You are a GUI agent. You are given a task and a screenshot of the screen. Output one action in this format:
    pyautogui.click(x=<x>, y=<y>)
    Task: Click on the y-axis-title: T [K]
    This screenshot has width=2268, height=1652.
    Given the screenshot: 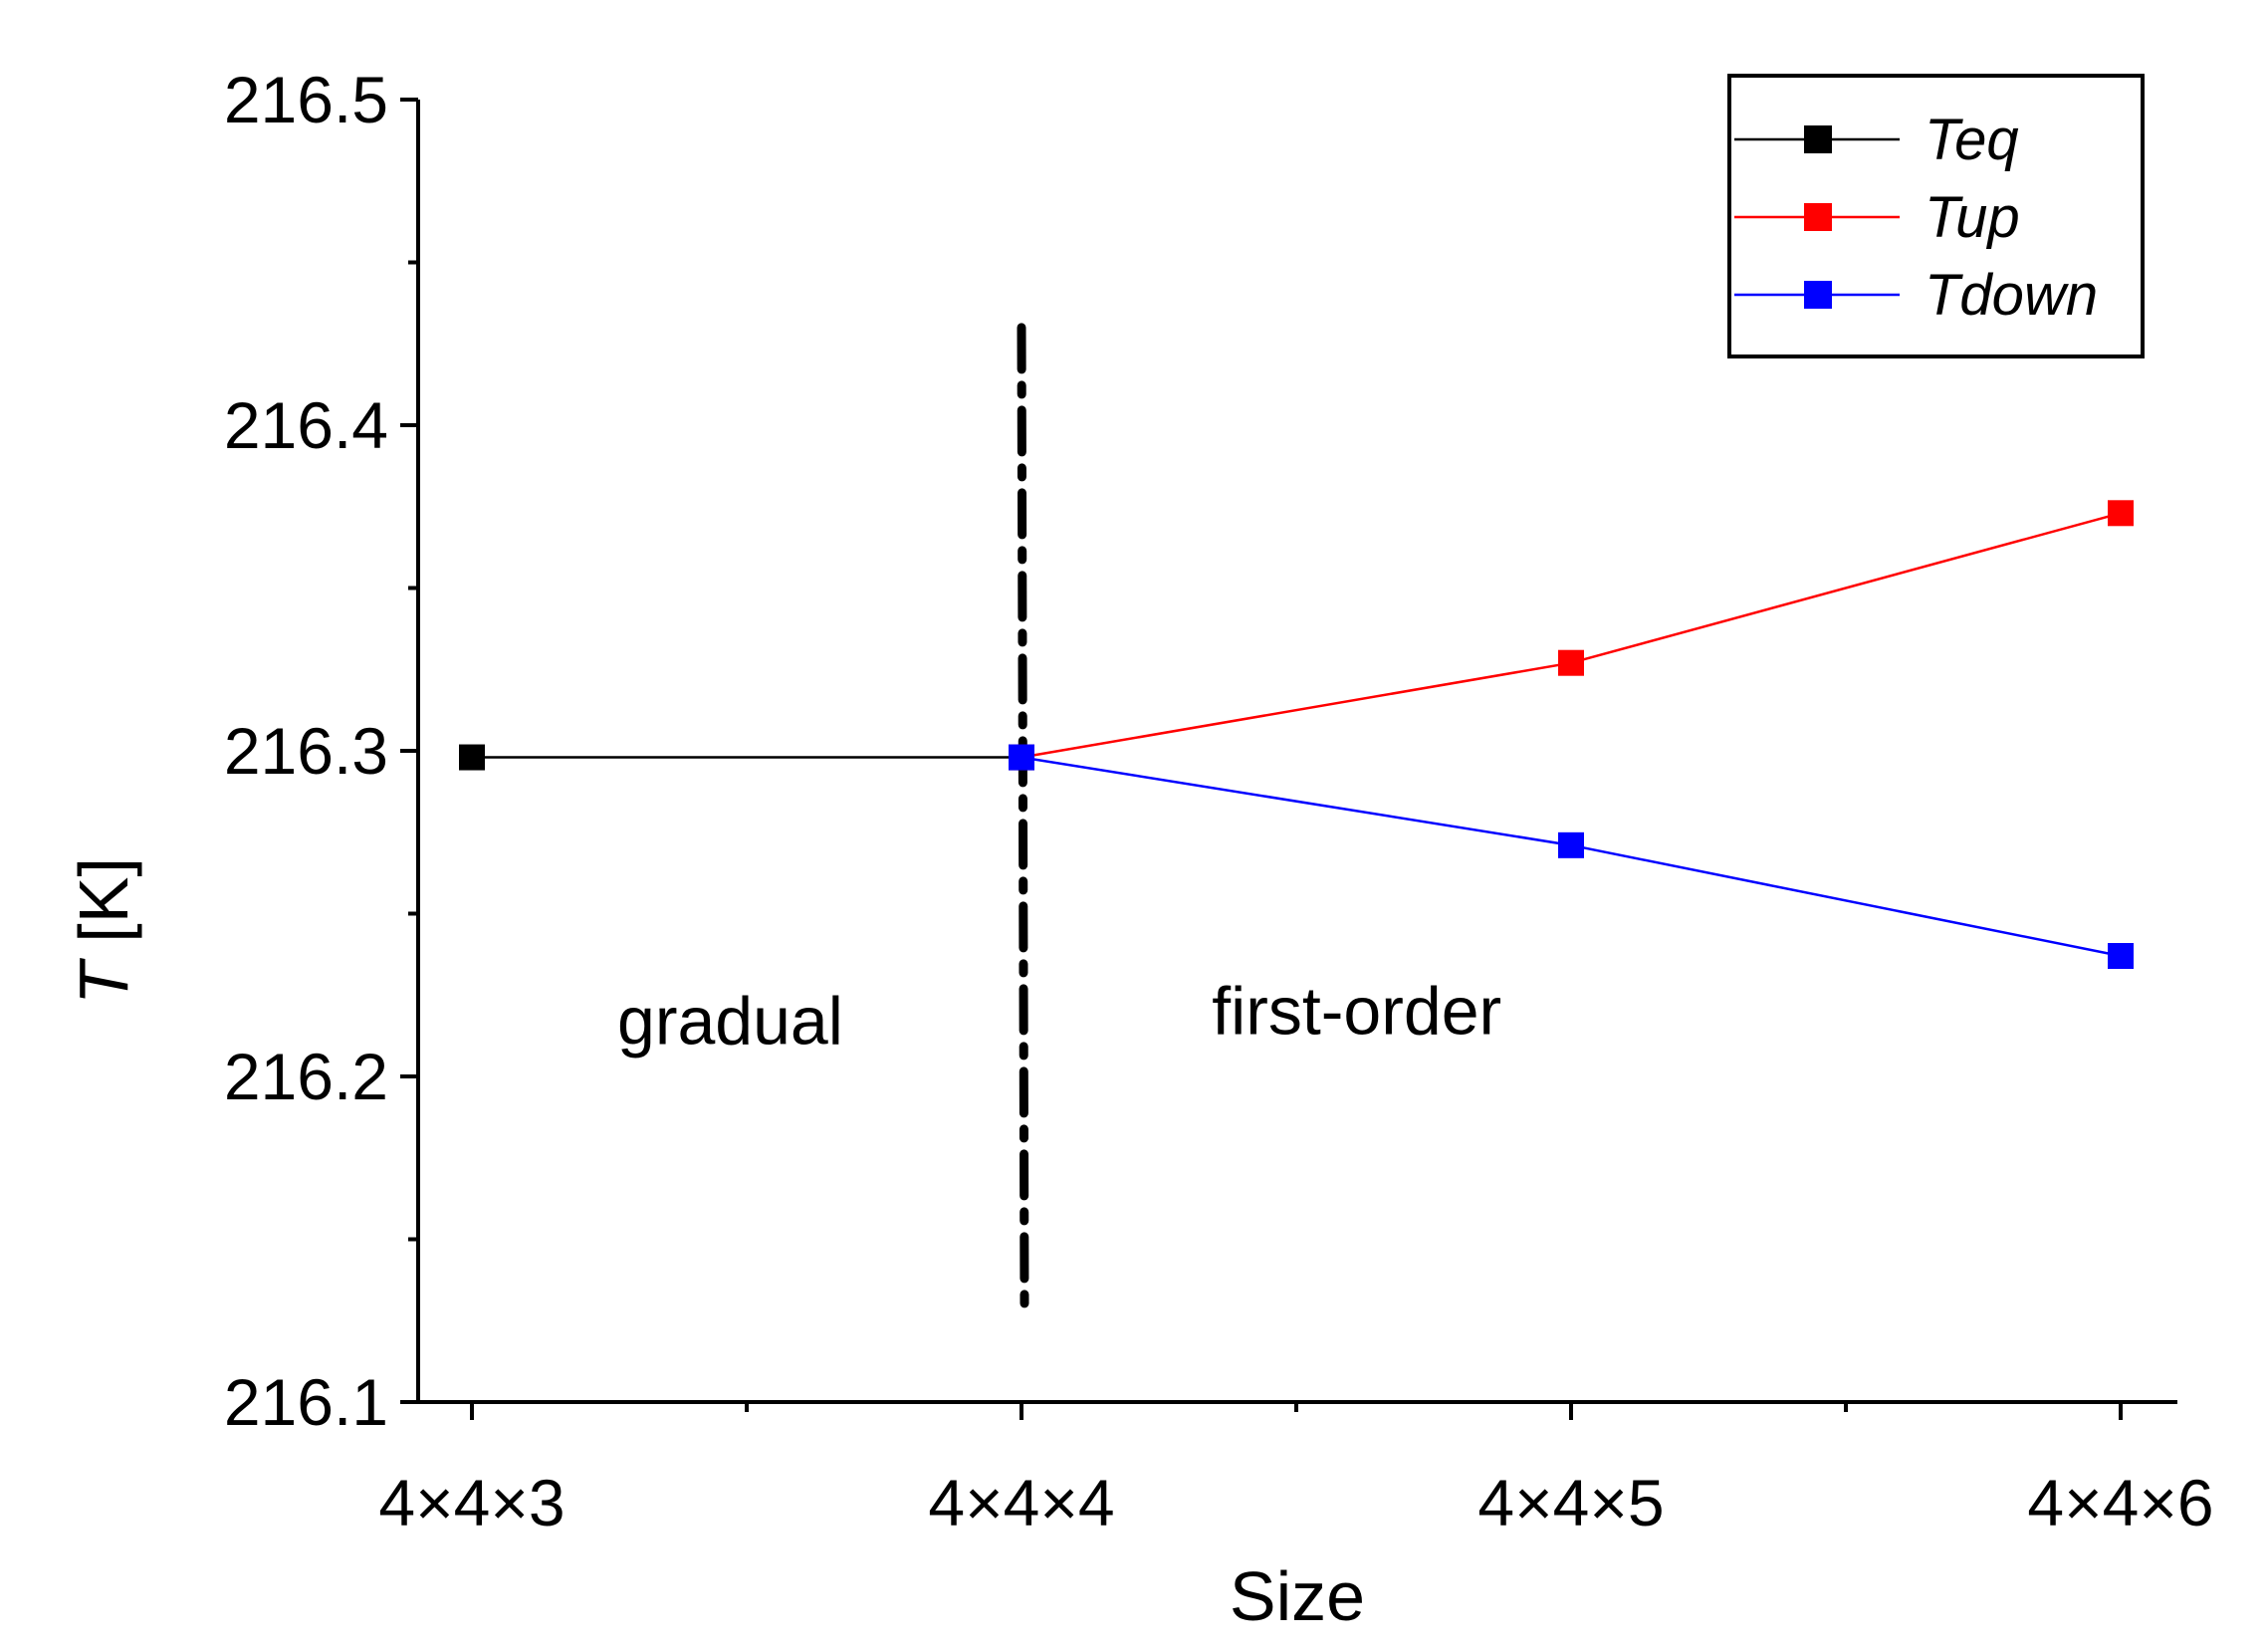 What is the action you would take?
    pyautogui.click(x=104, y=931)
    